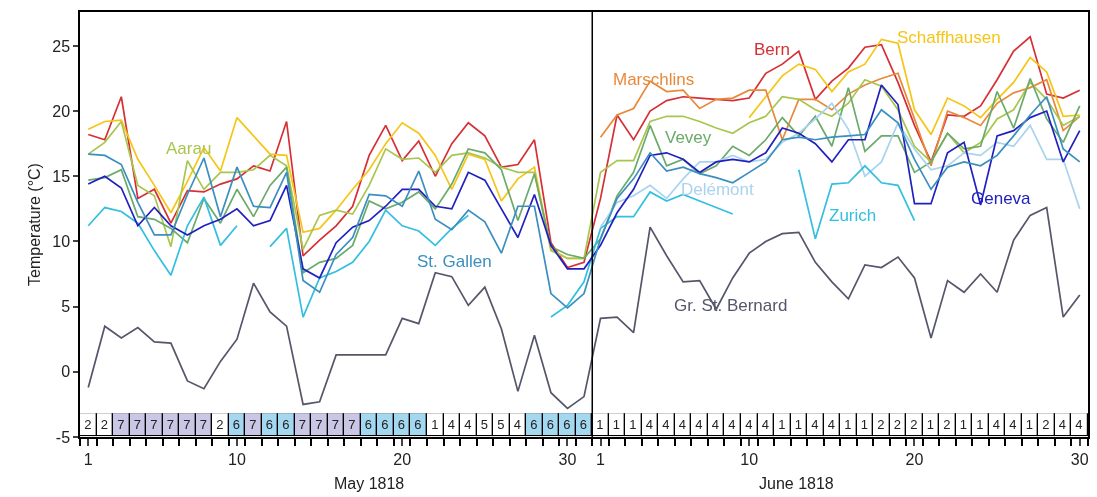 Image resolution: width=1097 pixels, height=497 pixels. I want to click on series-label: Delémont, so click(718, 189).